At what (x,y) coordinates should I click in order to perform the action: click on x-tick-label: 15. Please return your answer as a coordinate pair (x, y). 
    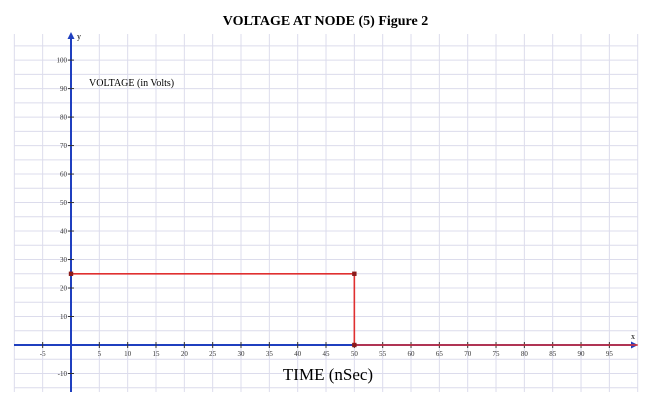
    Looking at the image, I should click on (157, 354).